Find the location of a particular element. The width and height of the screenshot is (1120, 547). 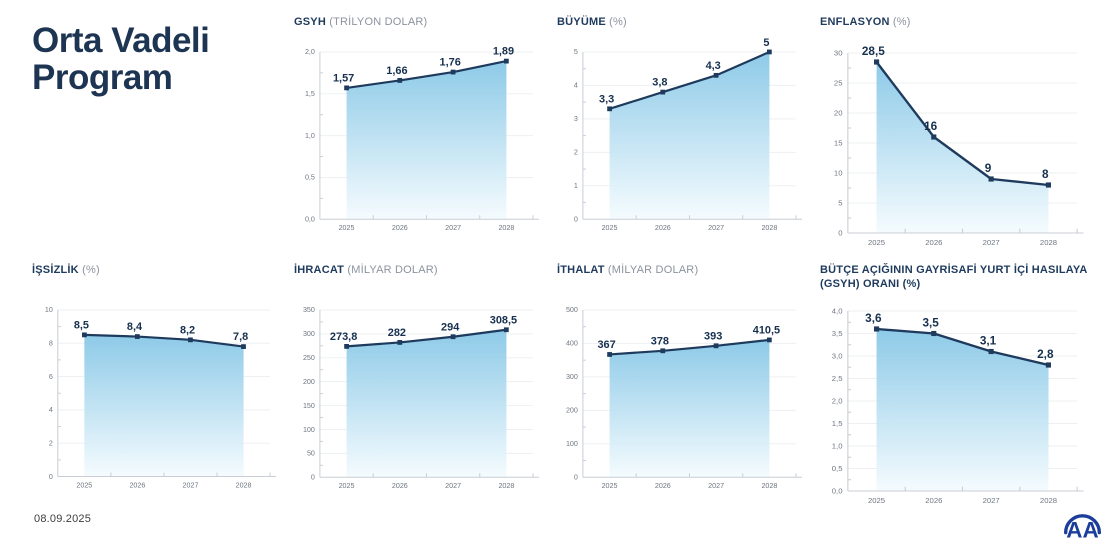

svg-text: 50 is located at coordinates (311, 454).